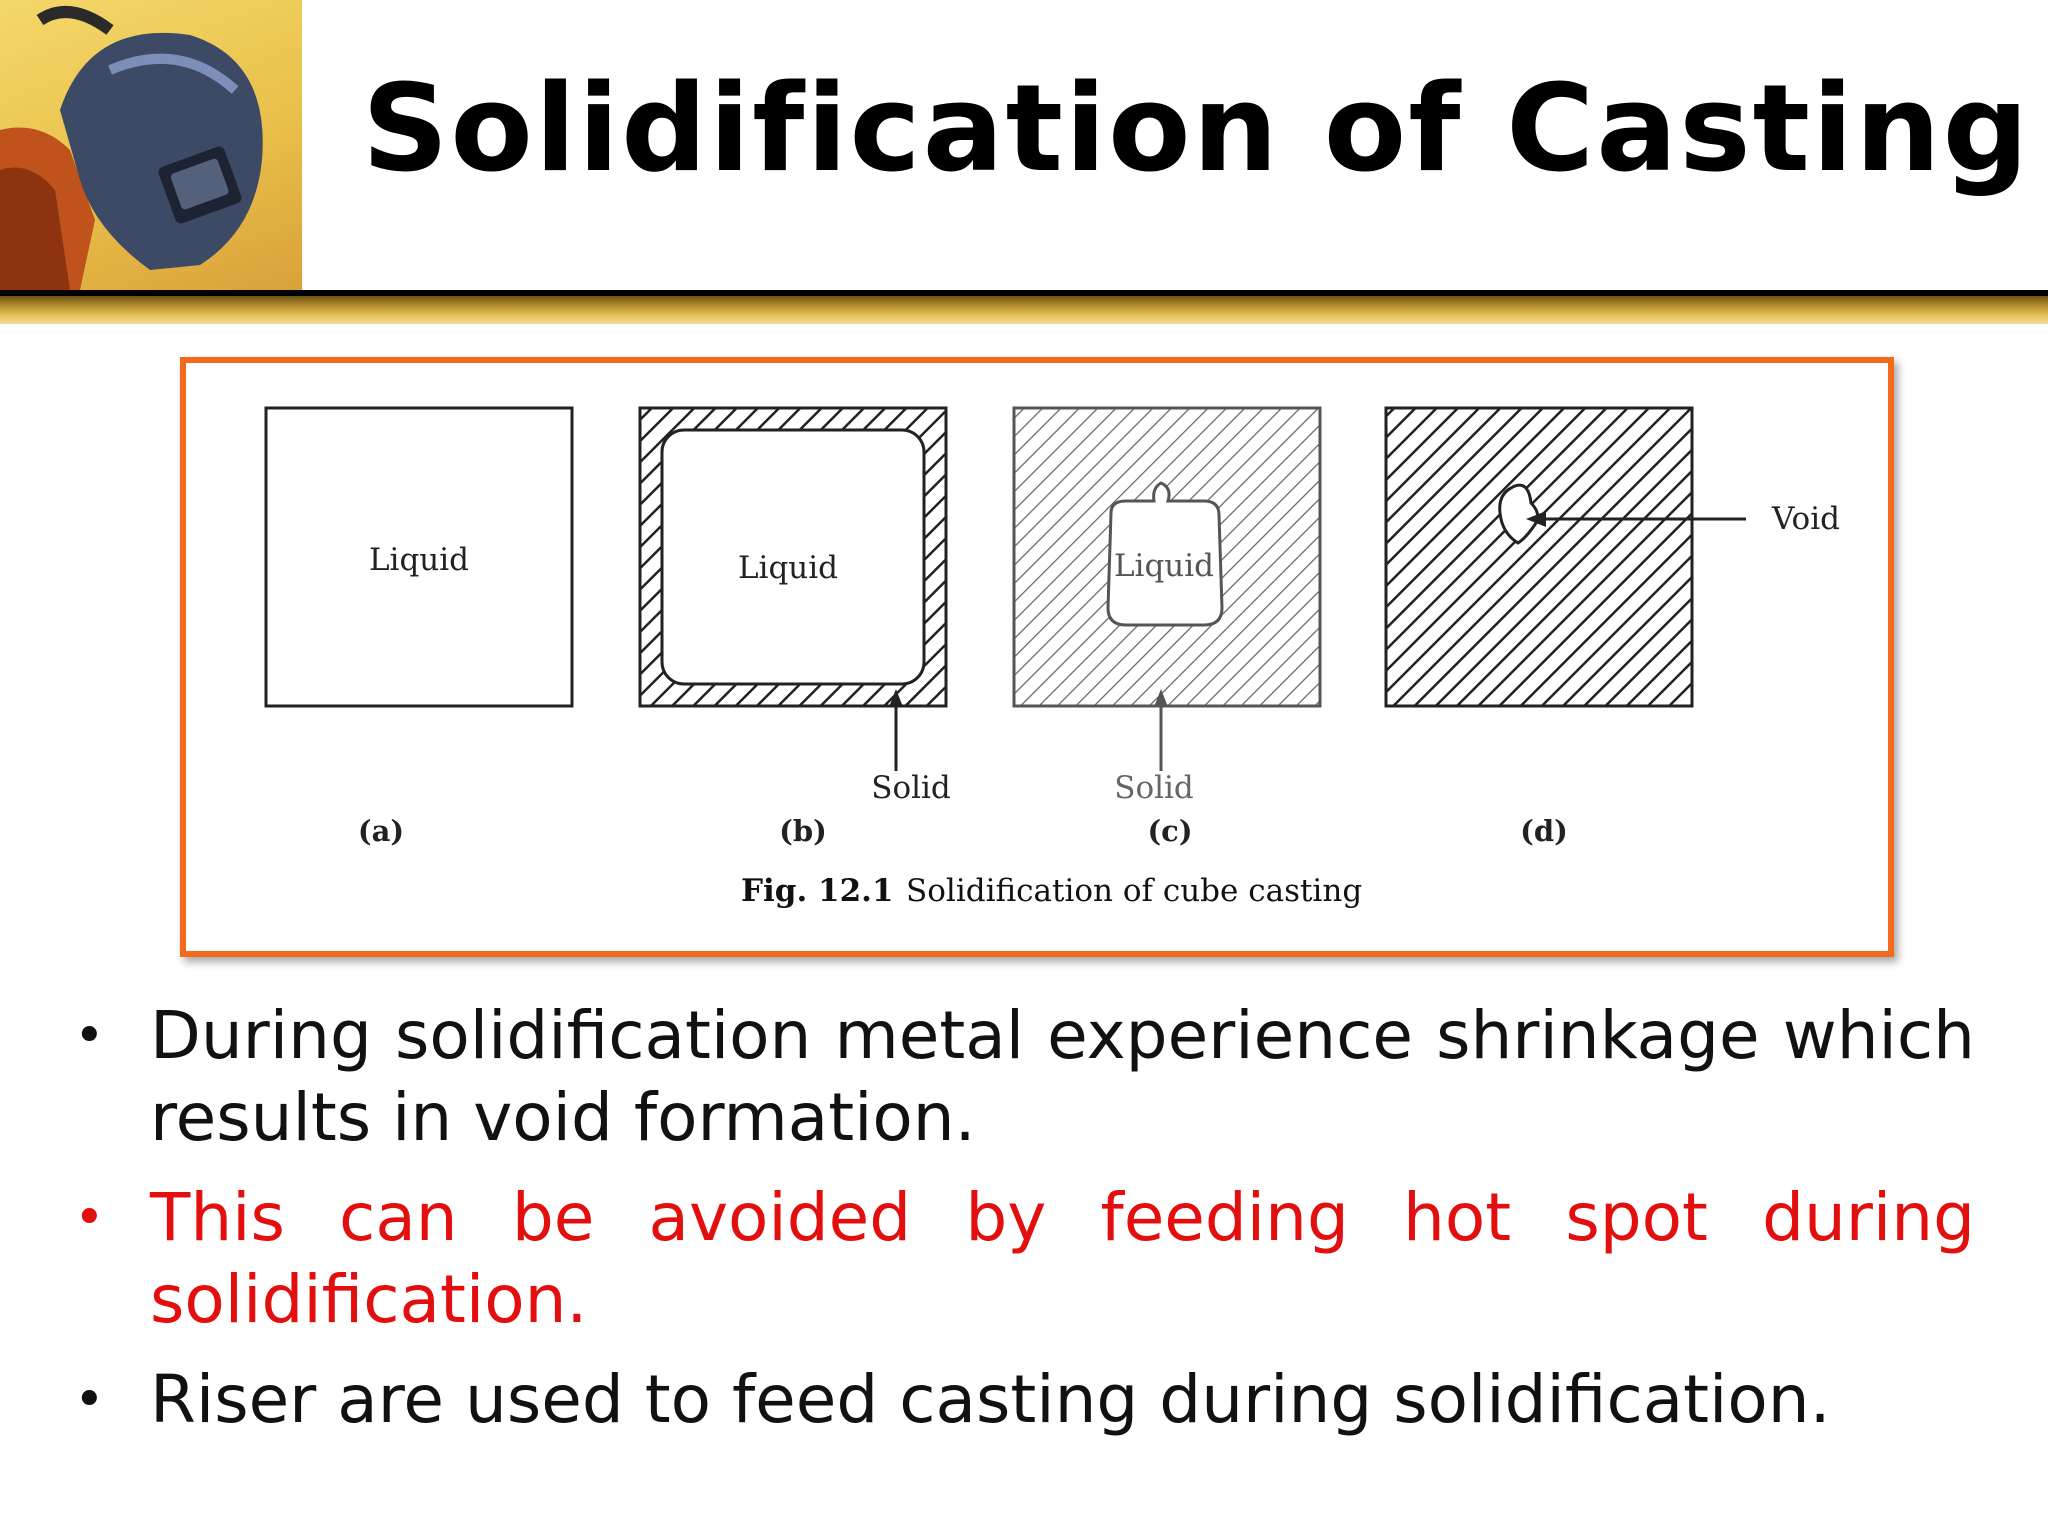 This screenshot has height=1536, width=2048. I want to click on panel-b-solid-label: Solid, so click(911, 788).